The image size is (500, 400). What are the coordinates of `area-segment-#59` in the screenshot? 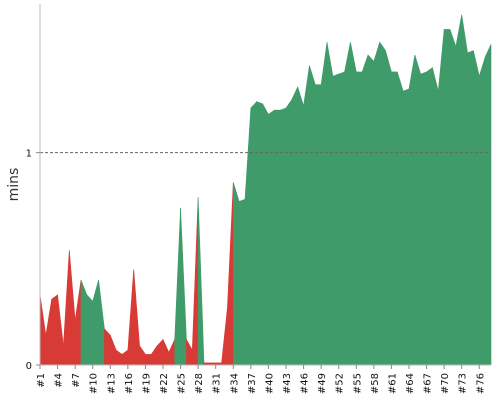 It's located at (382, 203).